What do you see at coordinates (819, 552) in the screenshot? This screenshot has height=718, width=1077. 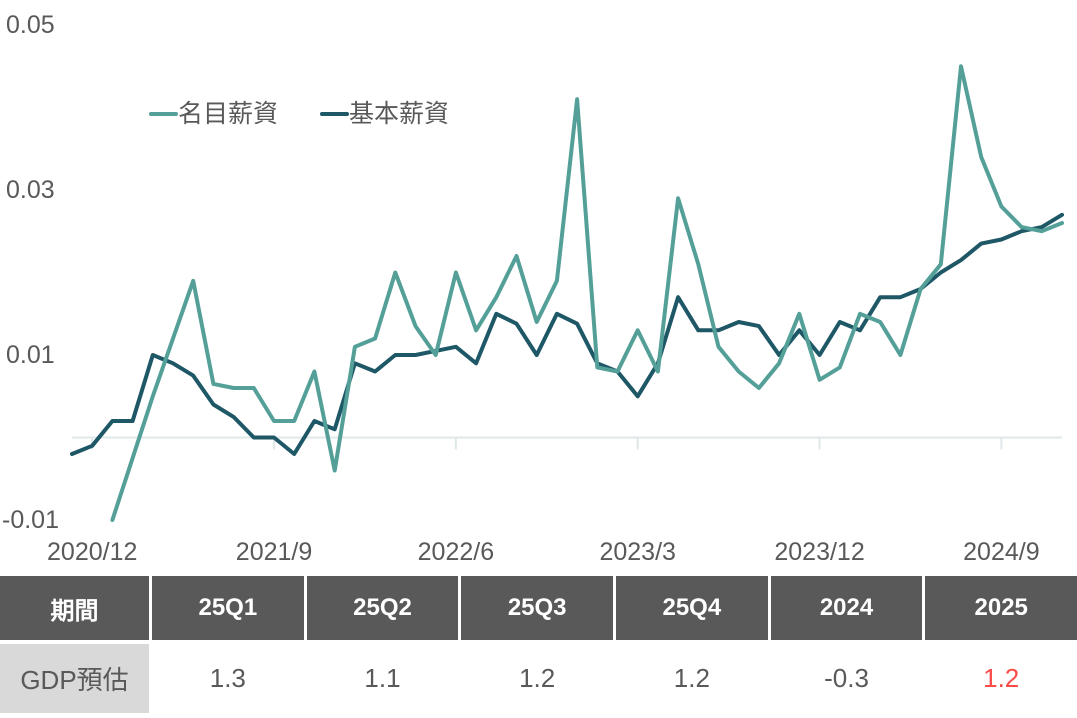 I see `x-axis-label-2023/12: 2023/12` at bounding box center [819, 552].